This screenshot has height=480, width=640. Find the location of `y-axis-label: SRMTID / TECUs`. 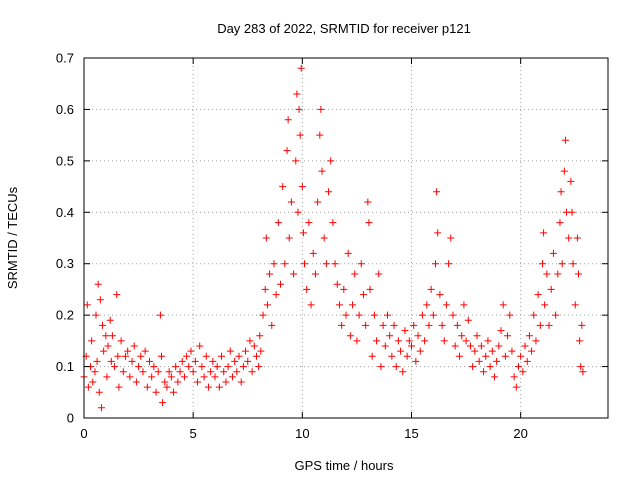

y-axis-label: SRMTID / TECUs is located at coordinates (12, 237).